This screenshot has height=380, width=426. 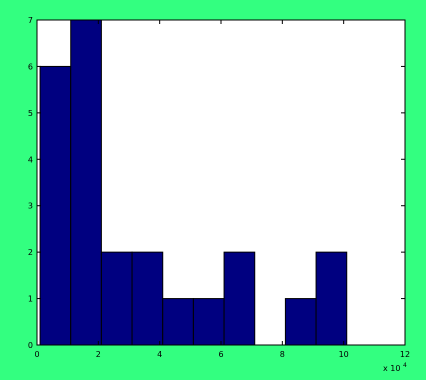 I want to click on x-exponent-label: x 10 4, so click(x=395, y=367).